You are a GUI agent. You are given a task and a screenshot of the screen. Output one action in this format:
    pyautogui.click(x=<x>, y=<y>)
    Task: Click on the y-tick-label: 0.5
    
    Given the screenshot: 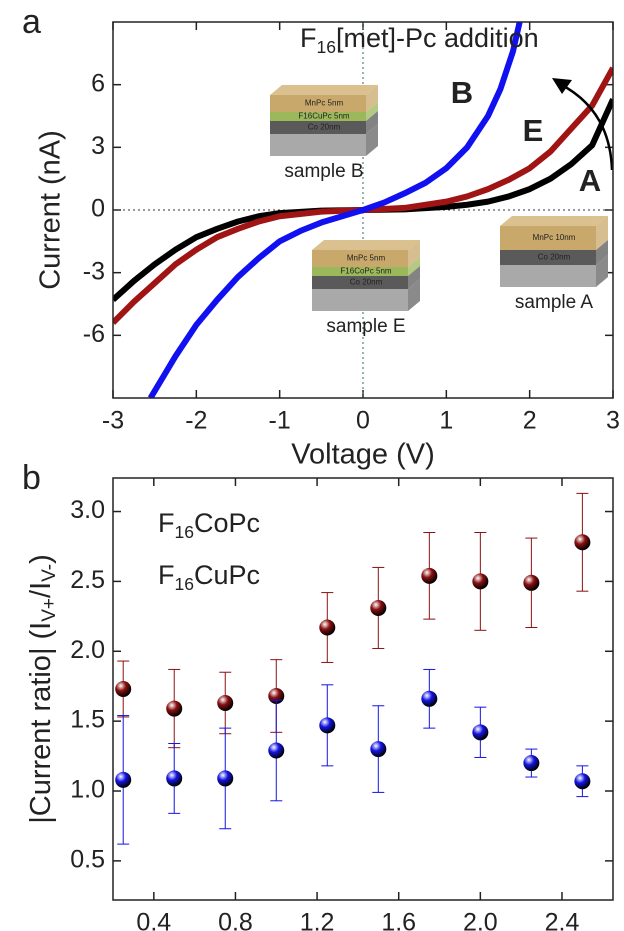 What is the action you would take?
    pyautogui.click(x=87, y=859)
    